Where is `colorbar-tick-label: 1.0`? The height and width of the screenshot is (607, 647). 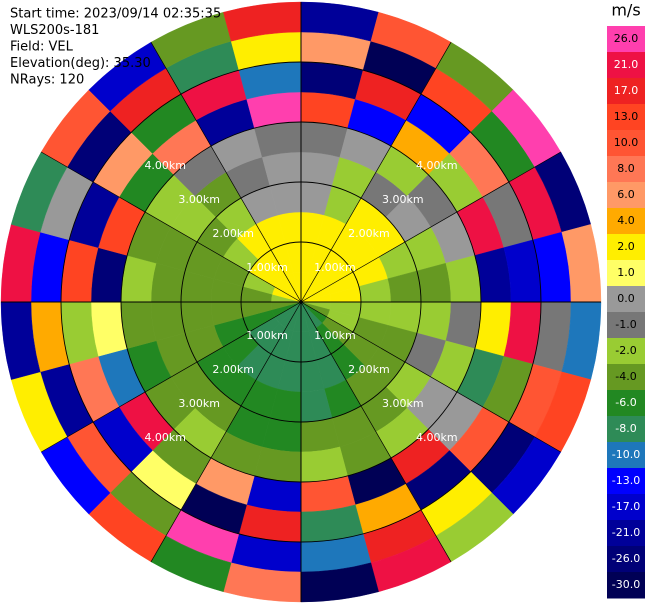 colorbar-tick-label: 1.0 is located at coordinates (626, 272).